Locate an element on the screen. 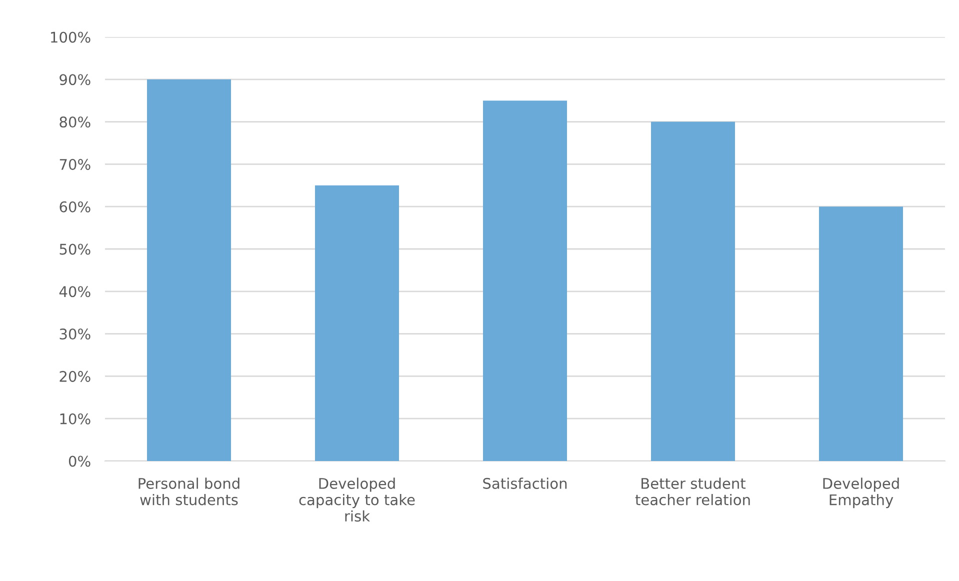 The height and width of the screenshot is (581, 959). y-tick-label: 10% is located at coordinates (75, 418).